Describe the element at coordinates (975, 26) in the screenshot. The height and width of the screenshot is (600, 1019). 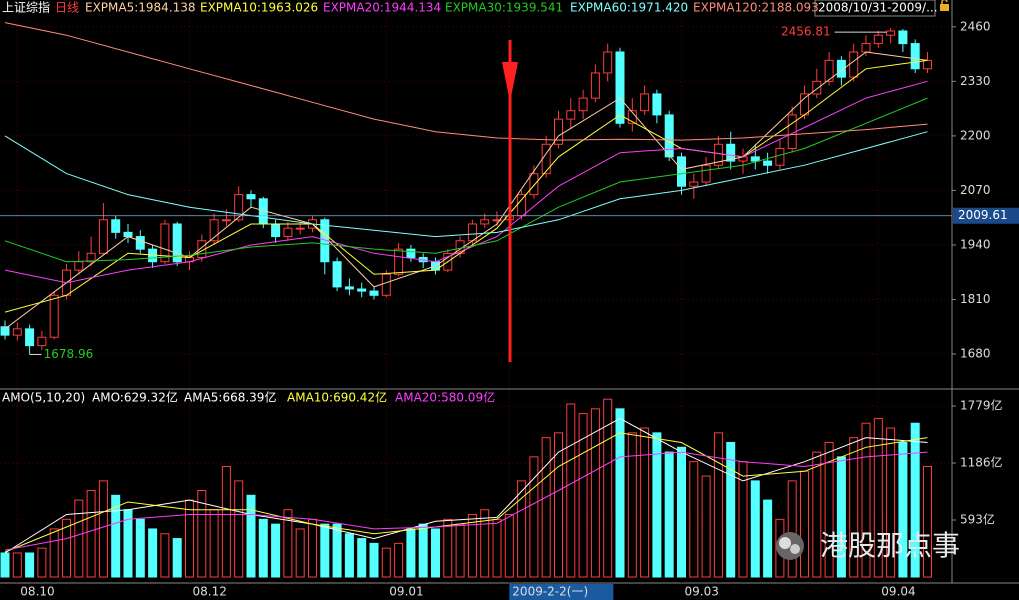
I see `y-tick-label: 2460` at that location.